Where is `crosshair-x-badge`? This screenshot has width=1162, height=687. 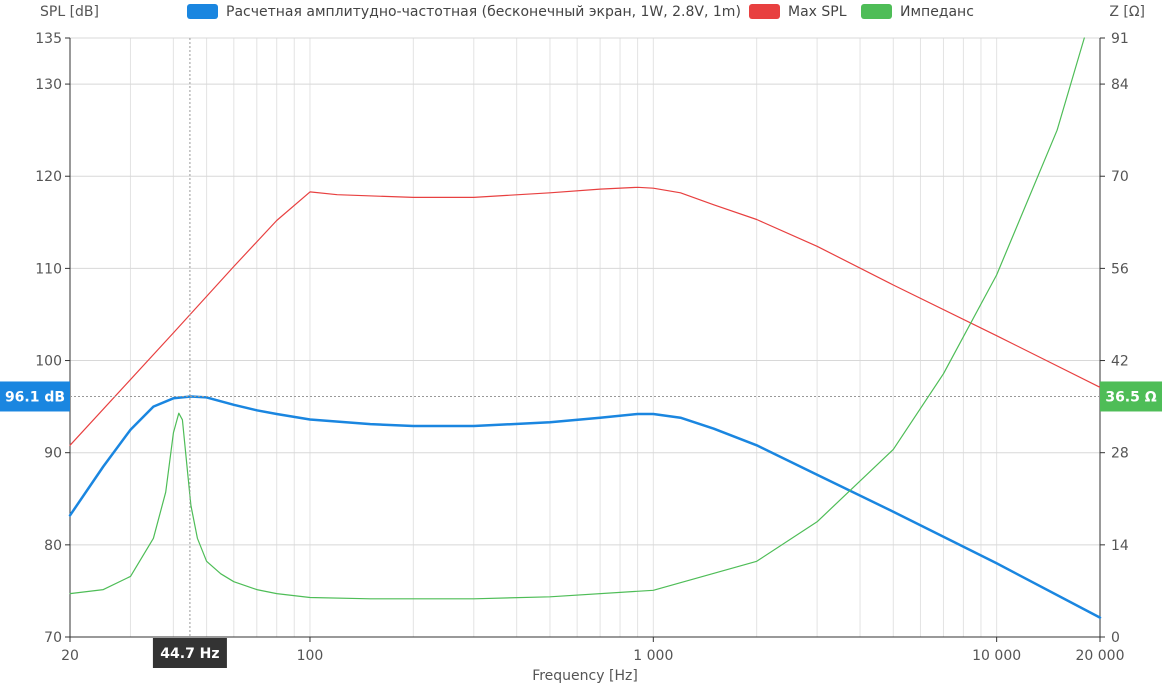 crosshair-x-badge is located at coordinates (189, 653).